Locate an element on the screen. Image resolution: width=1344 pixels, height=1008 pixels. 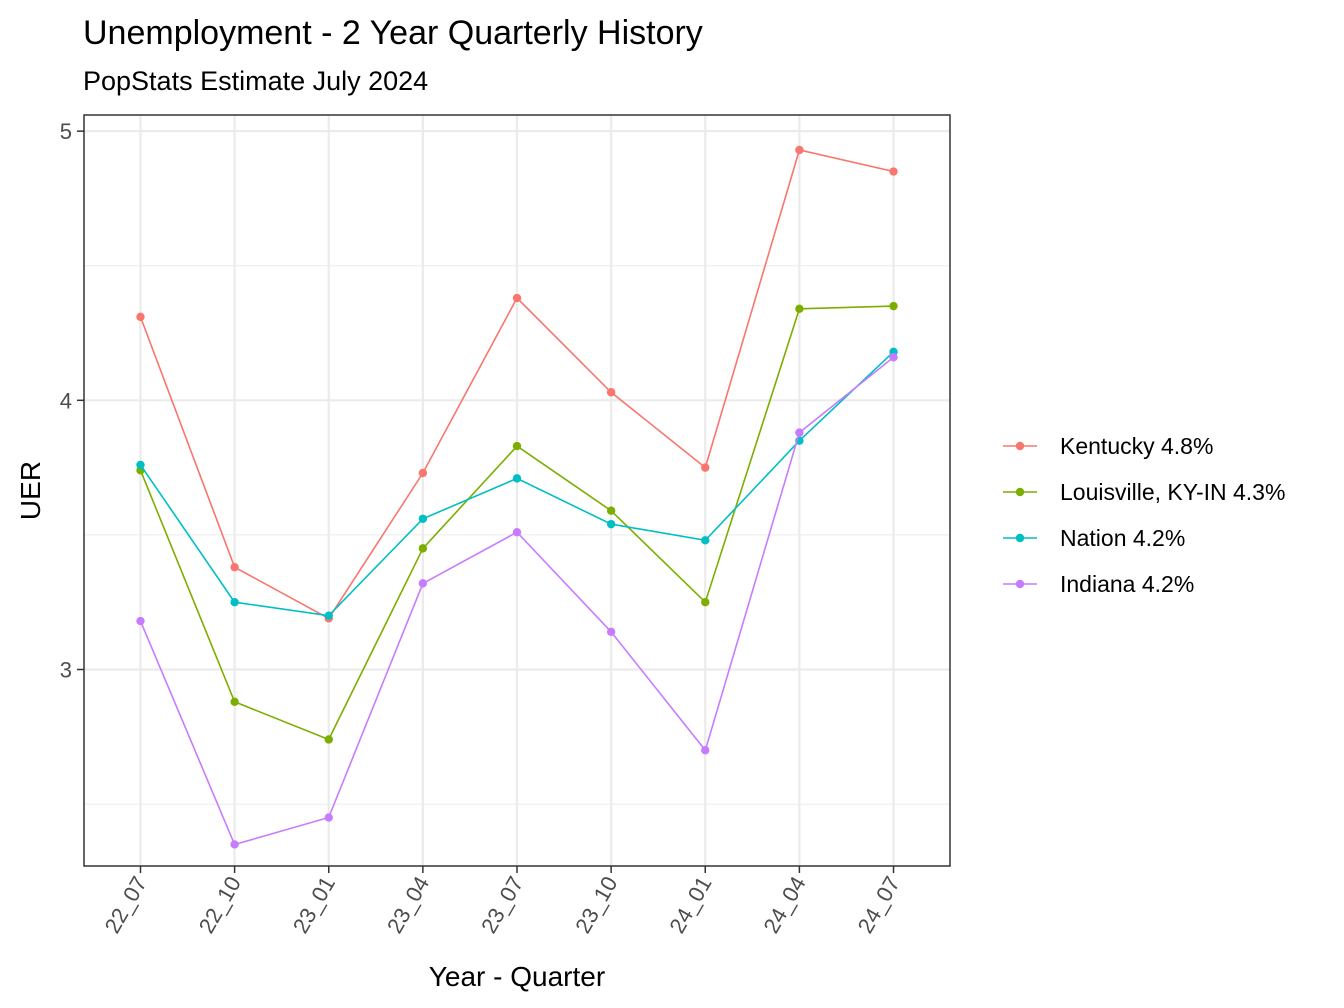
x-tick-label: 23_07 is located at coordinates (502, 904).